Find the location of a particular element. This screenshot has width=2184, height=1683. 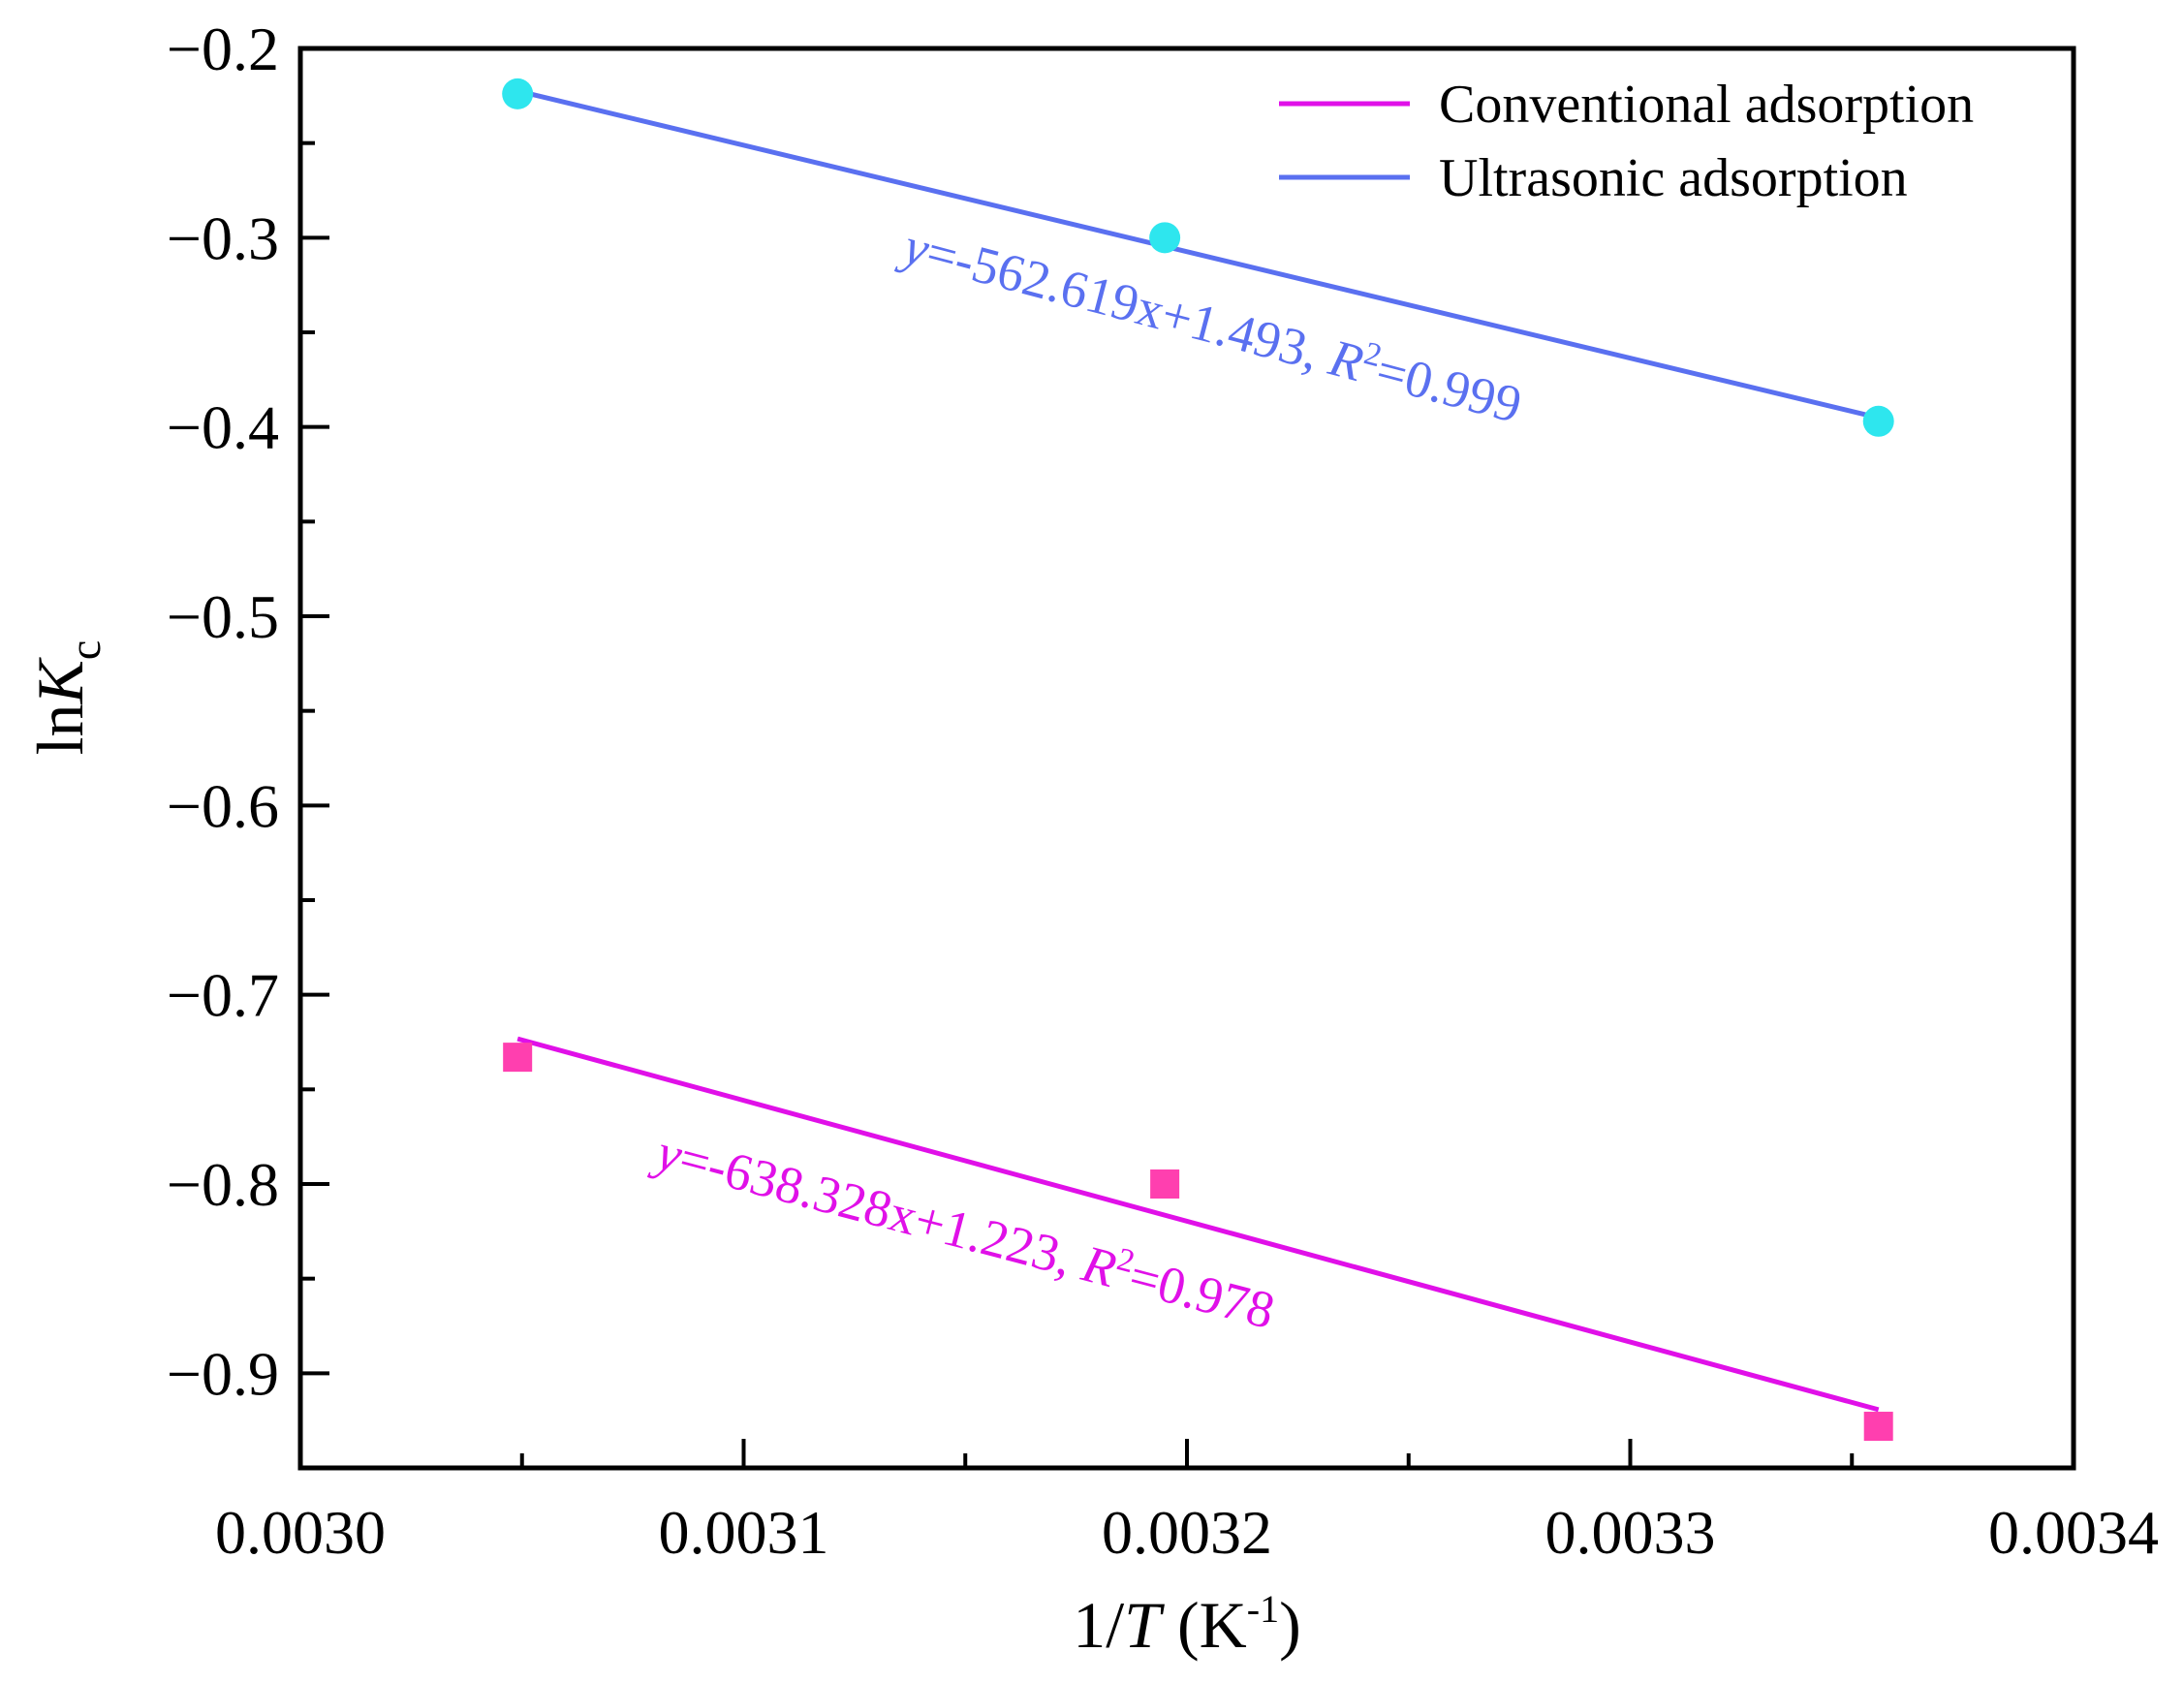

y-axis-ticks: −0.2 −0.3 −0.4 −0.5 −0.6 −0.7 −0.8 −0.9 is located at coordinates (248, 742).